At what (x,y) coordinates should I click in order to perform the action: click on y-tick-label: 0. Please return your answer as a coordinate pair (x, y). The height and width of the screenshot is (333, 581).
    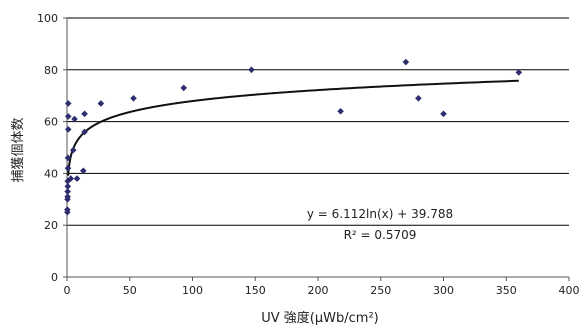
    Looking at the image, I should click on (54, 277).